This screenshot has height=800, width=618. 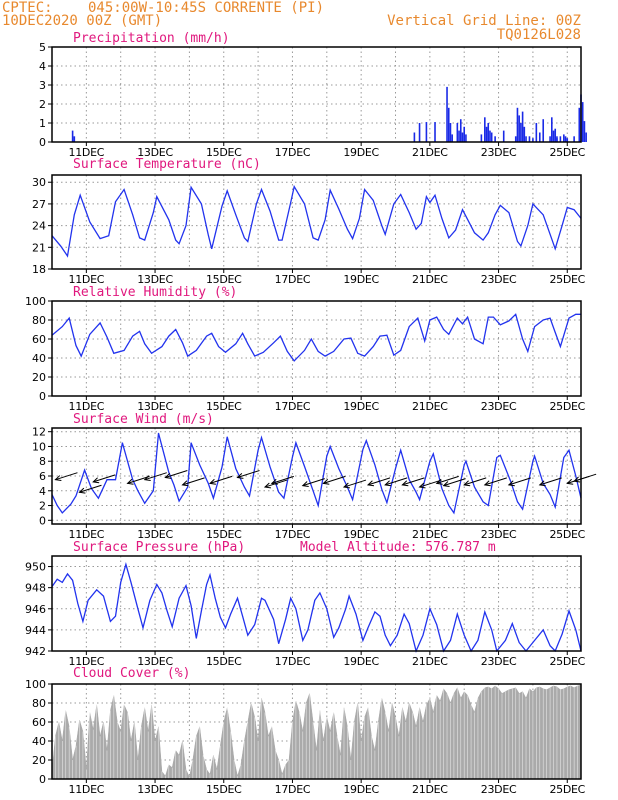 I want to click on y-tick-label: 80, so click(x=39, y=703).